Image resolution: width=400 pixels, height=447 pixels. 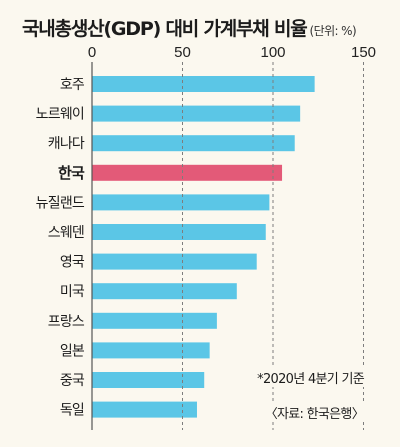 I want to click on category-label-2: 노르웨이, so click(x=60, y=115).